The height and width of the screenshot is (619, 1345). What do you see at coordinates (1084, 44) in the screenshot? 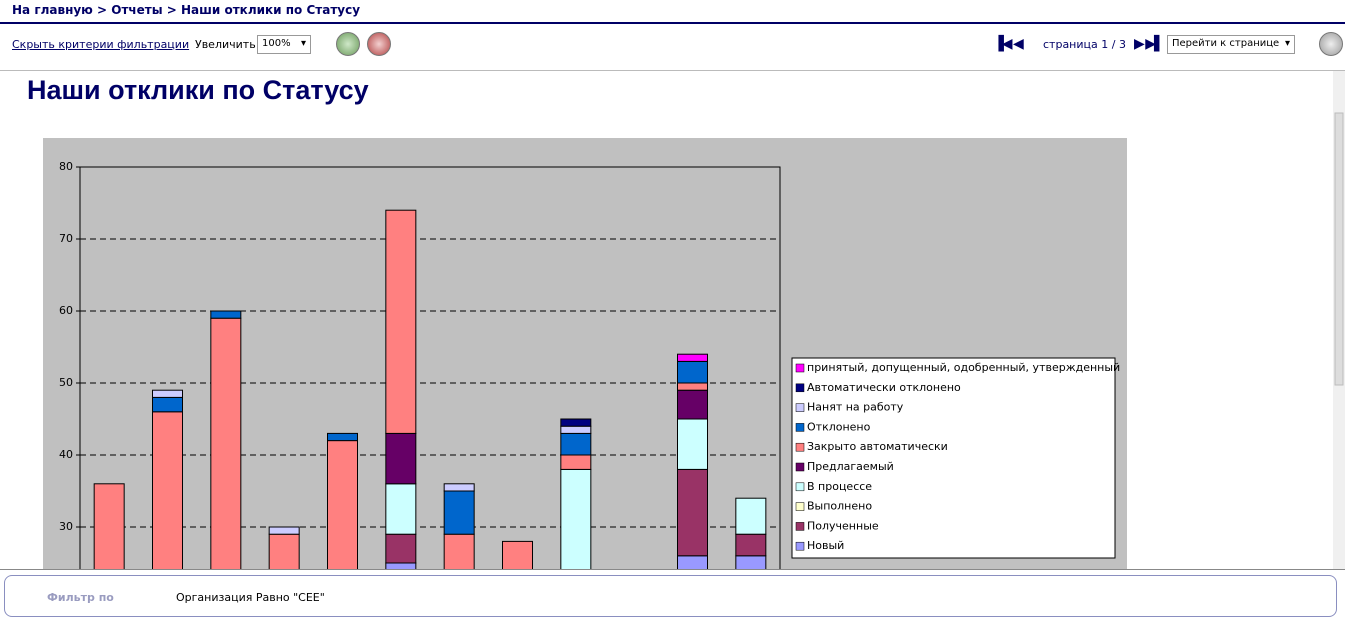
I see `page-info: страница 1 / 3` at bounding box center [1084, 44].